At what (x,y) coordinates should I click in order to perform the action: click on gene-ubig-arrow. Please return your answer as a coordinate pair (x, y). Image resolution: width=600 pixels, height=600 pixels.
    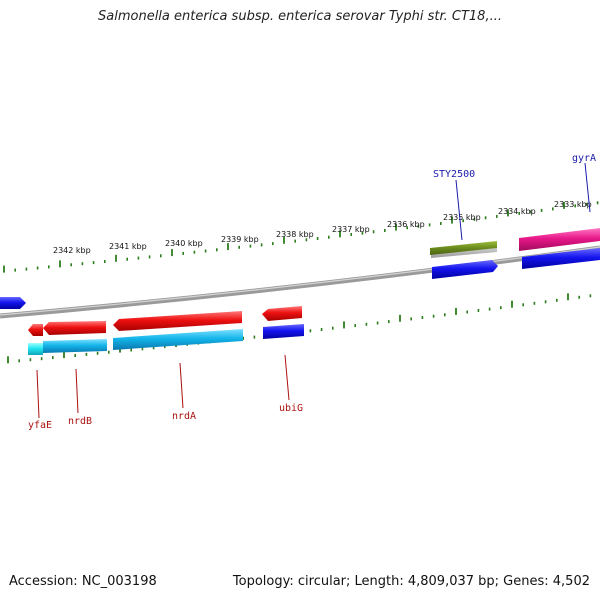
    Looking at the image, I should click on (282, 313).